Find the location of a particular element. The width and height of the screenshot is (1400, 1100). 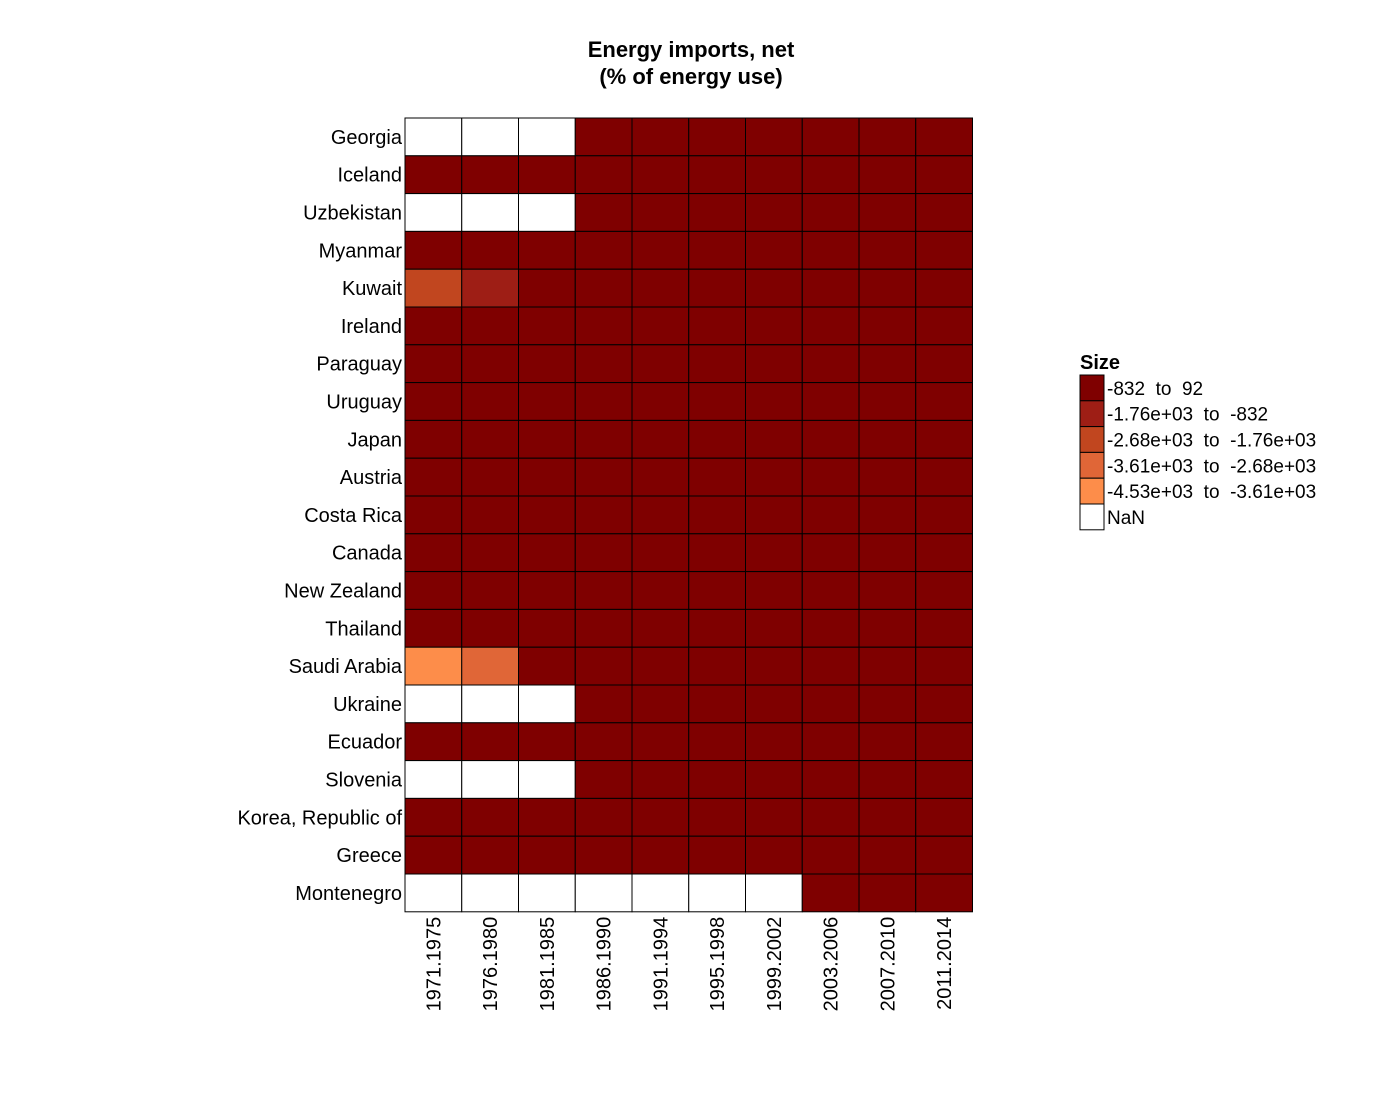

column-label: 2007.2010 is located at coordinates (888, 964).